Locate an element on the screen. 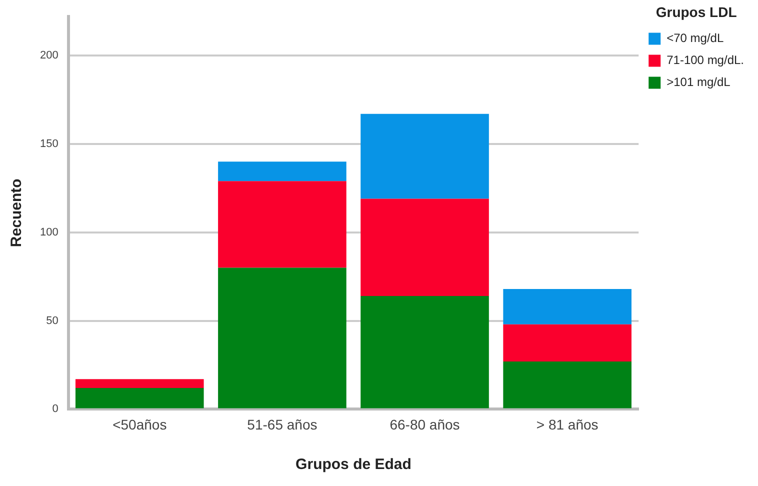 The image size is (758, 486). legend-label: <70 mg/dL is located at coordinates (695, 38).